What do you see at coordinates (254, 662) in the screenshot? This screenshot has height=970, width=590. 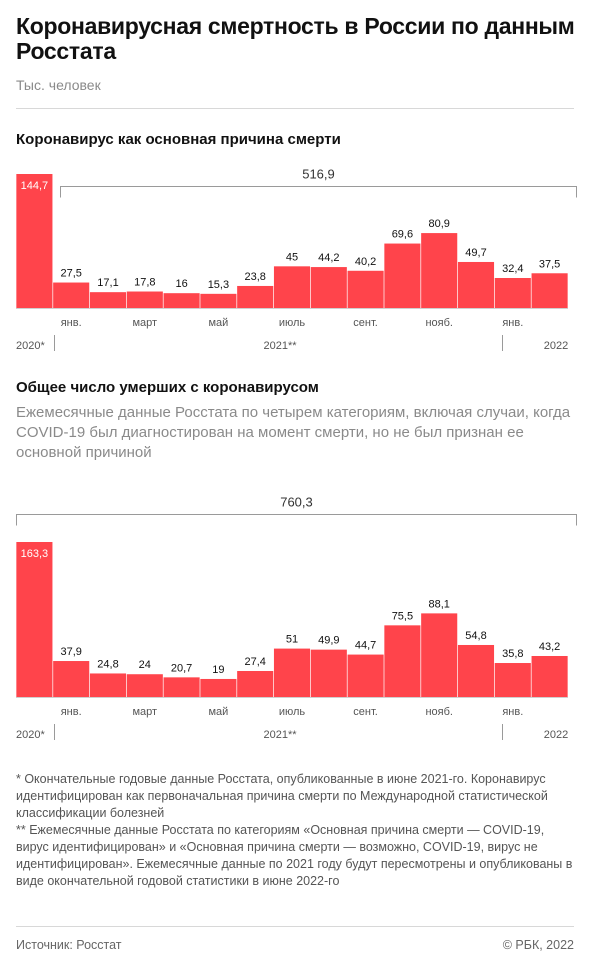 I see `value-label-6: 27,4` at bounding box center [254, 662].